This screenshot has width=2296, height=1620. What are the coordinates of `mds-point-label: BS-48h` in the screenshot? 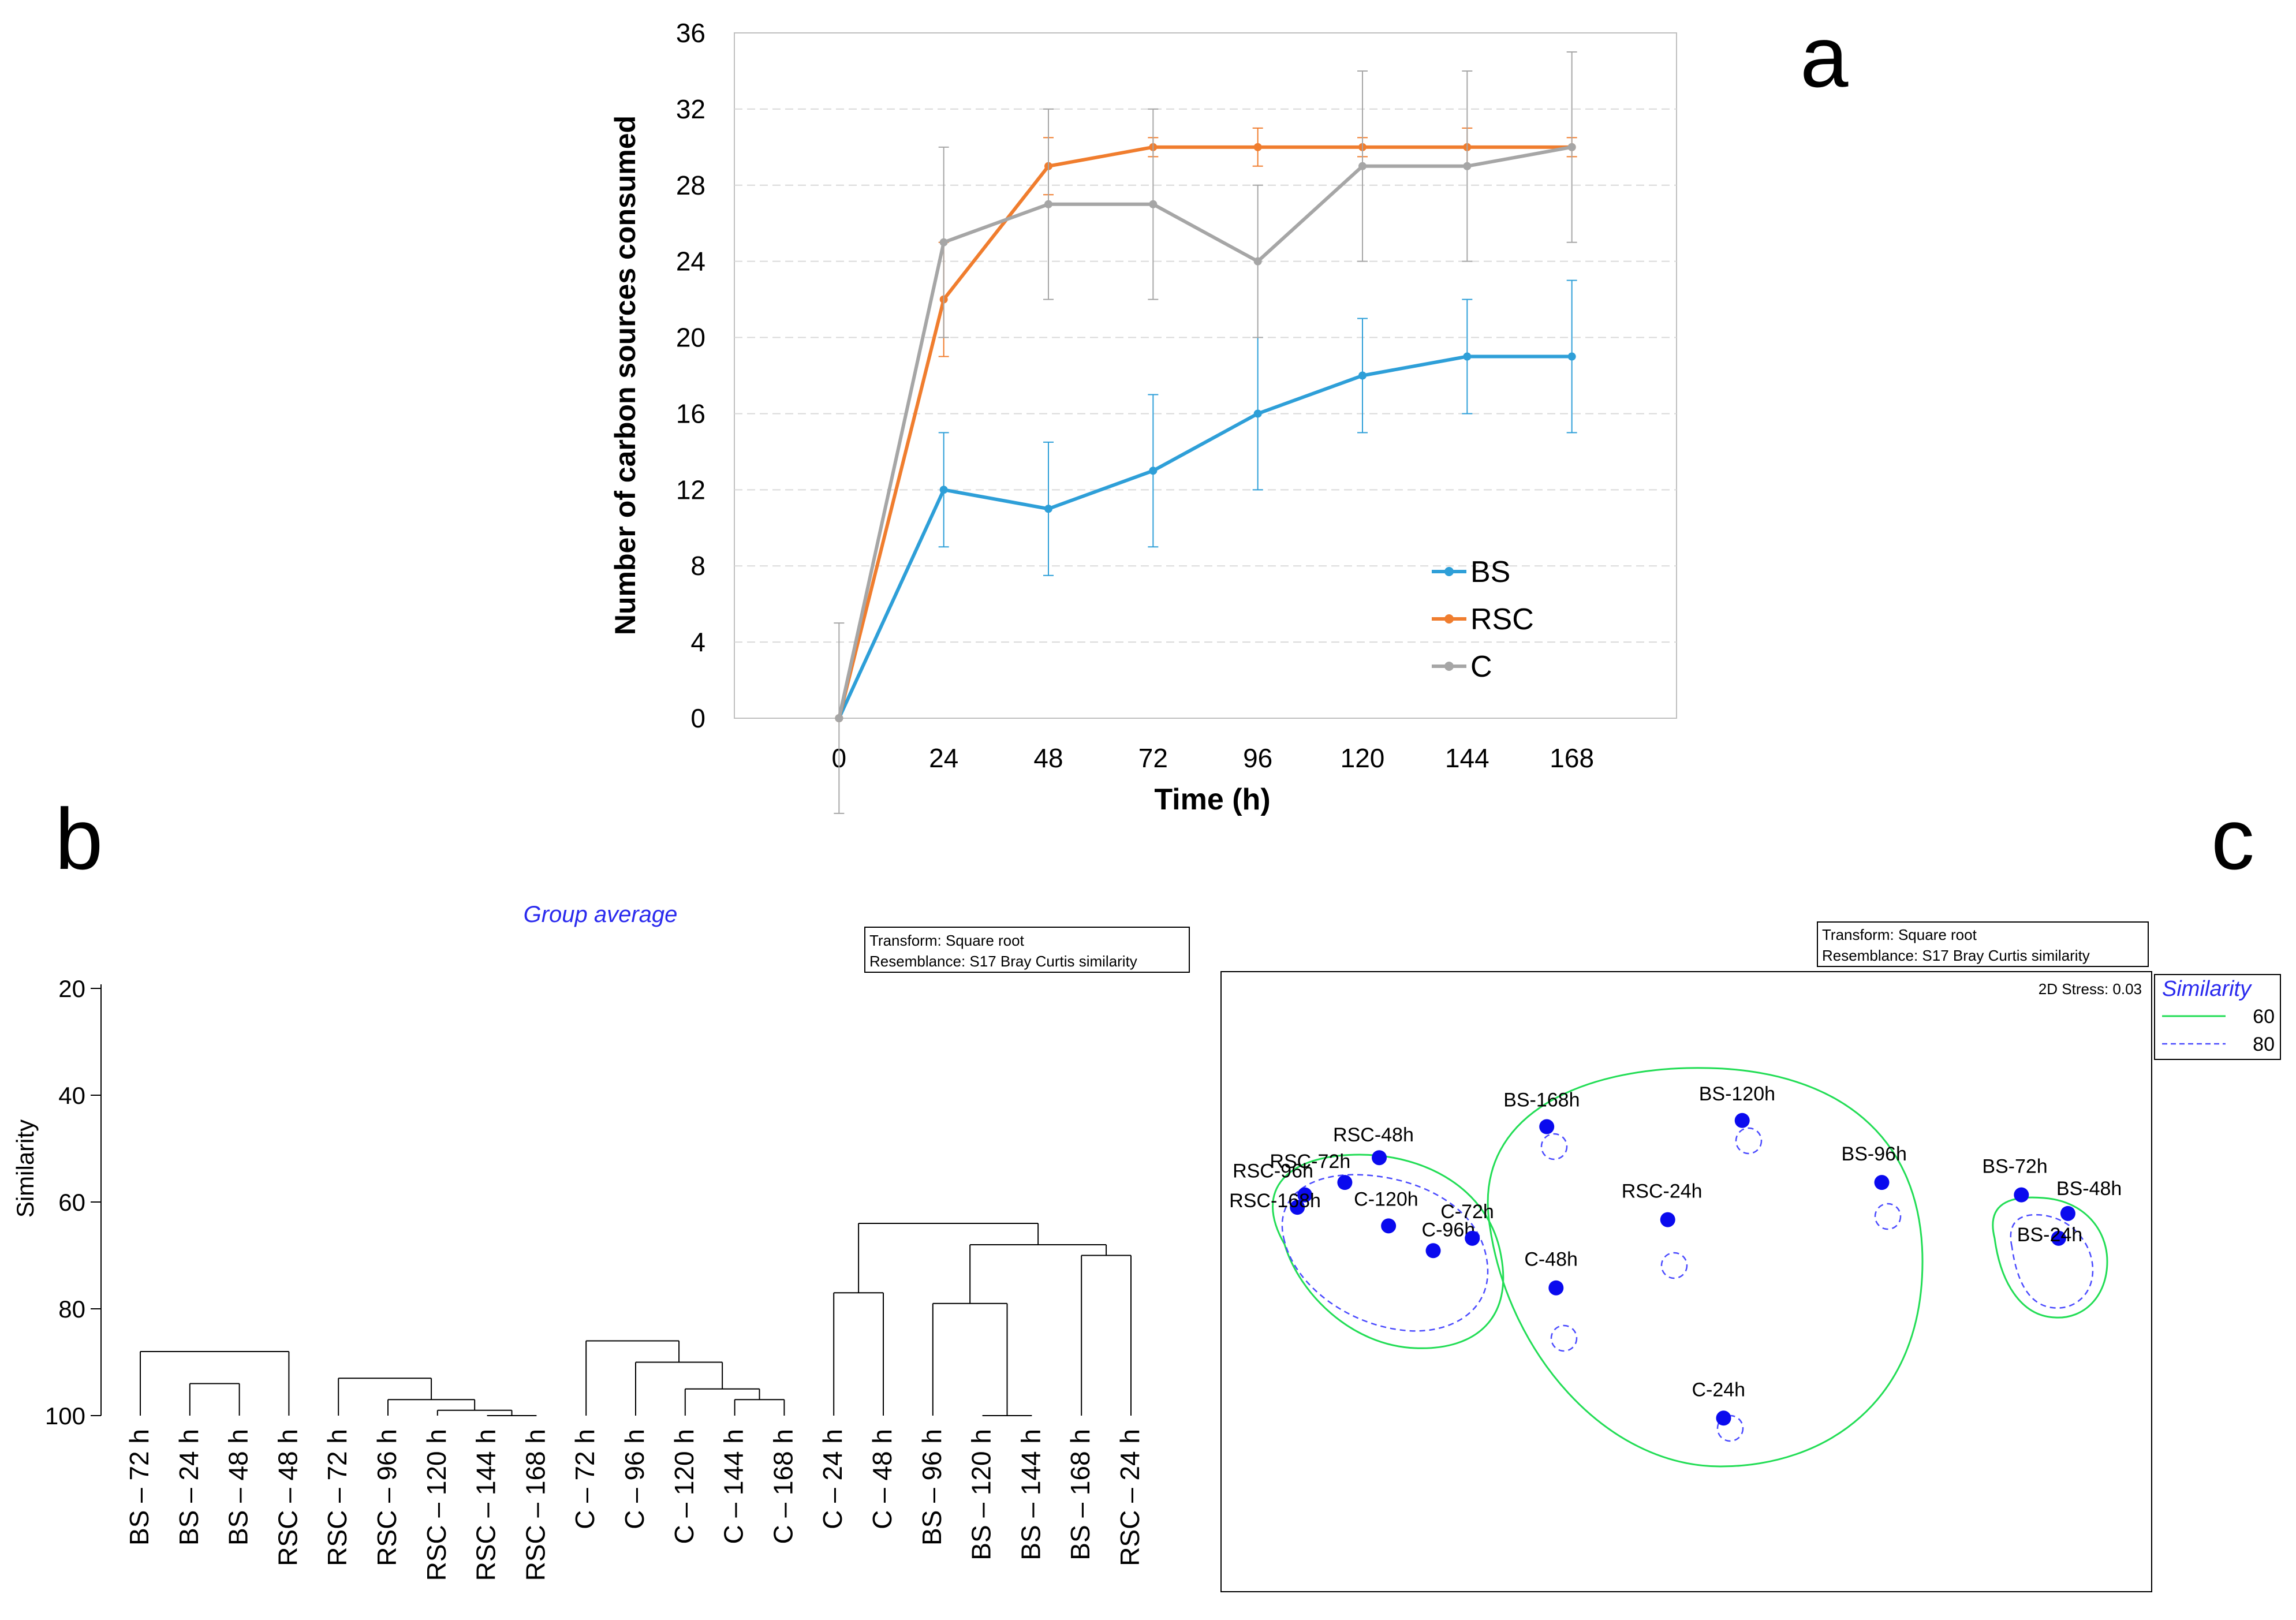 It's located at (2089, 1189).